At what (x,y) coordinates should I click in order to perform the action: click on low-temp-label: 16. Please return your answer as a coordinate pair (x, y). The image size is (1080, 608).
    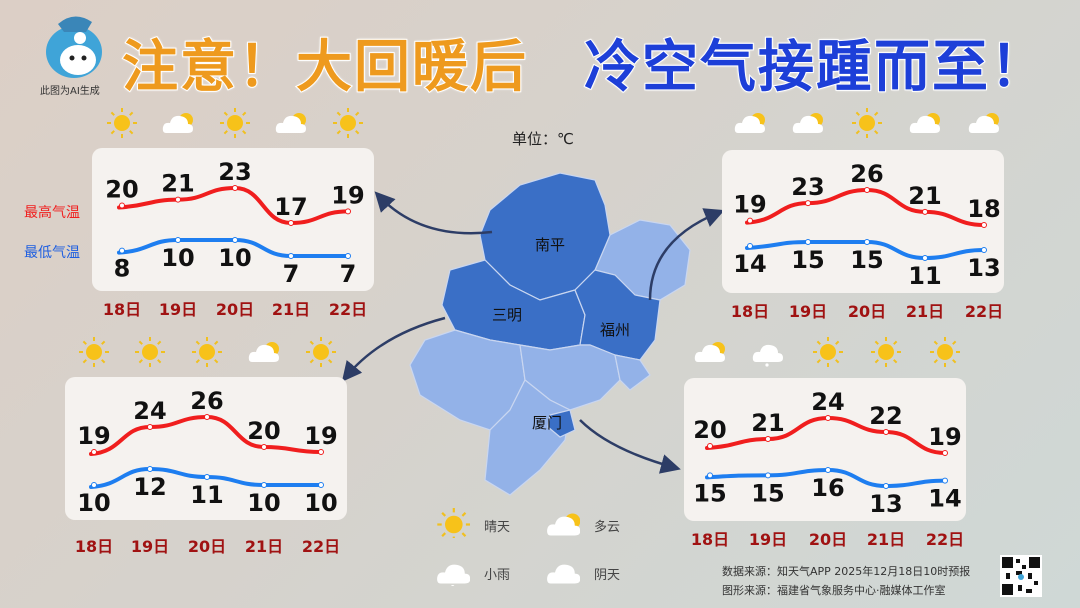
    Looking at the image, I should click on (827, 488).